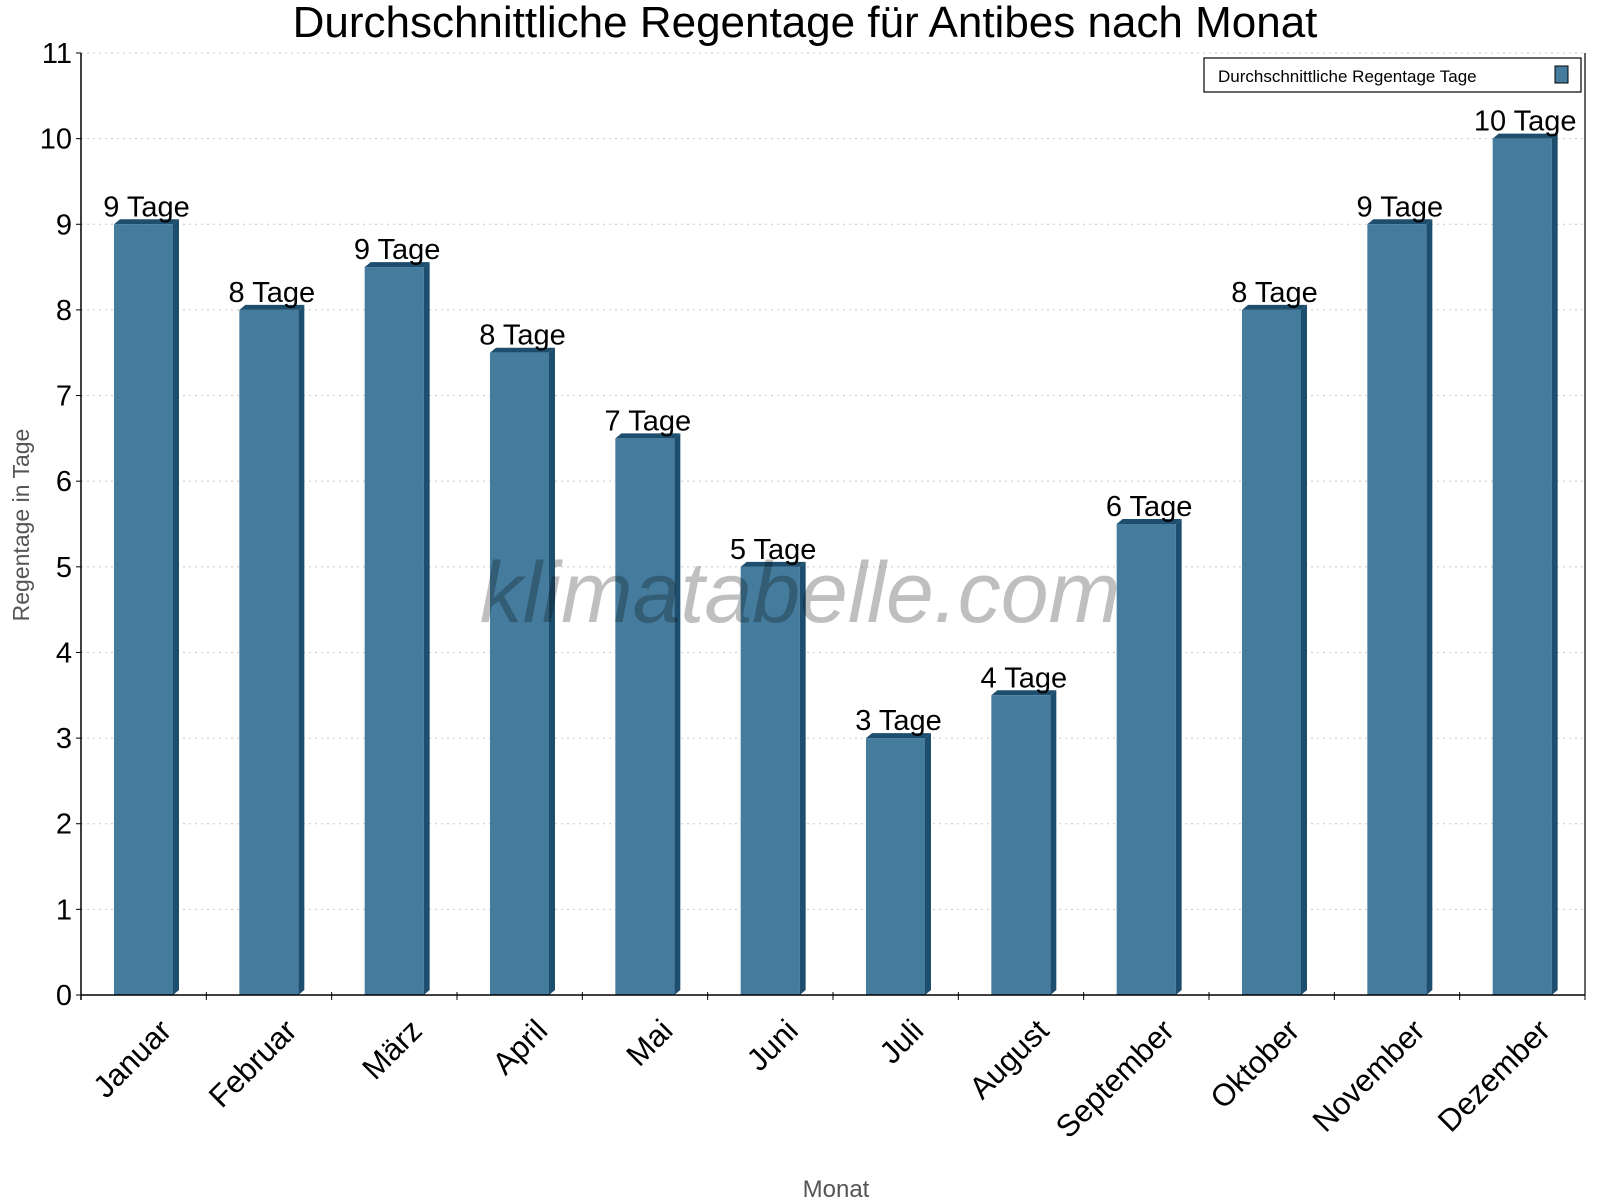  I want to click on x-tick-label: Mai, so click(649, 1043).